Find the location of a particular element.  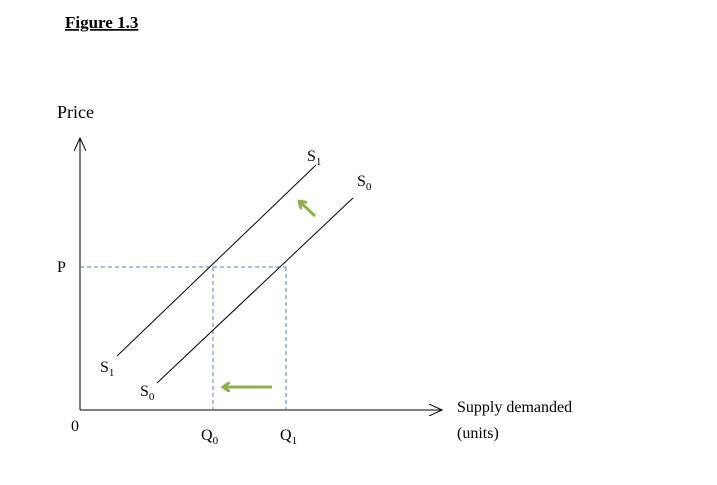

guide-lines is located at coordinates (183, 338).